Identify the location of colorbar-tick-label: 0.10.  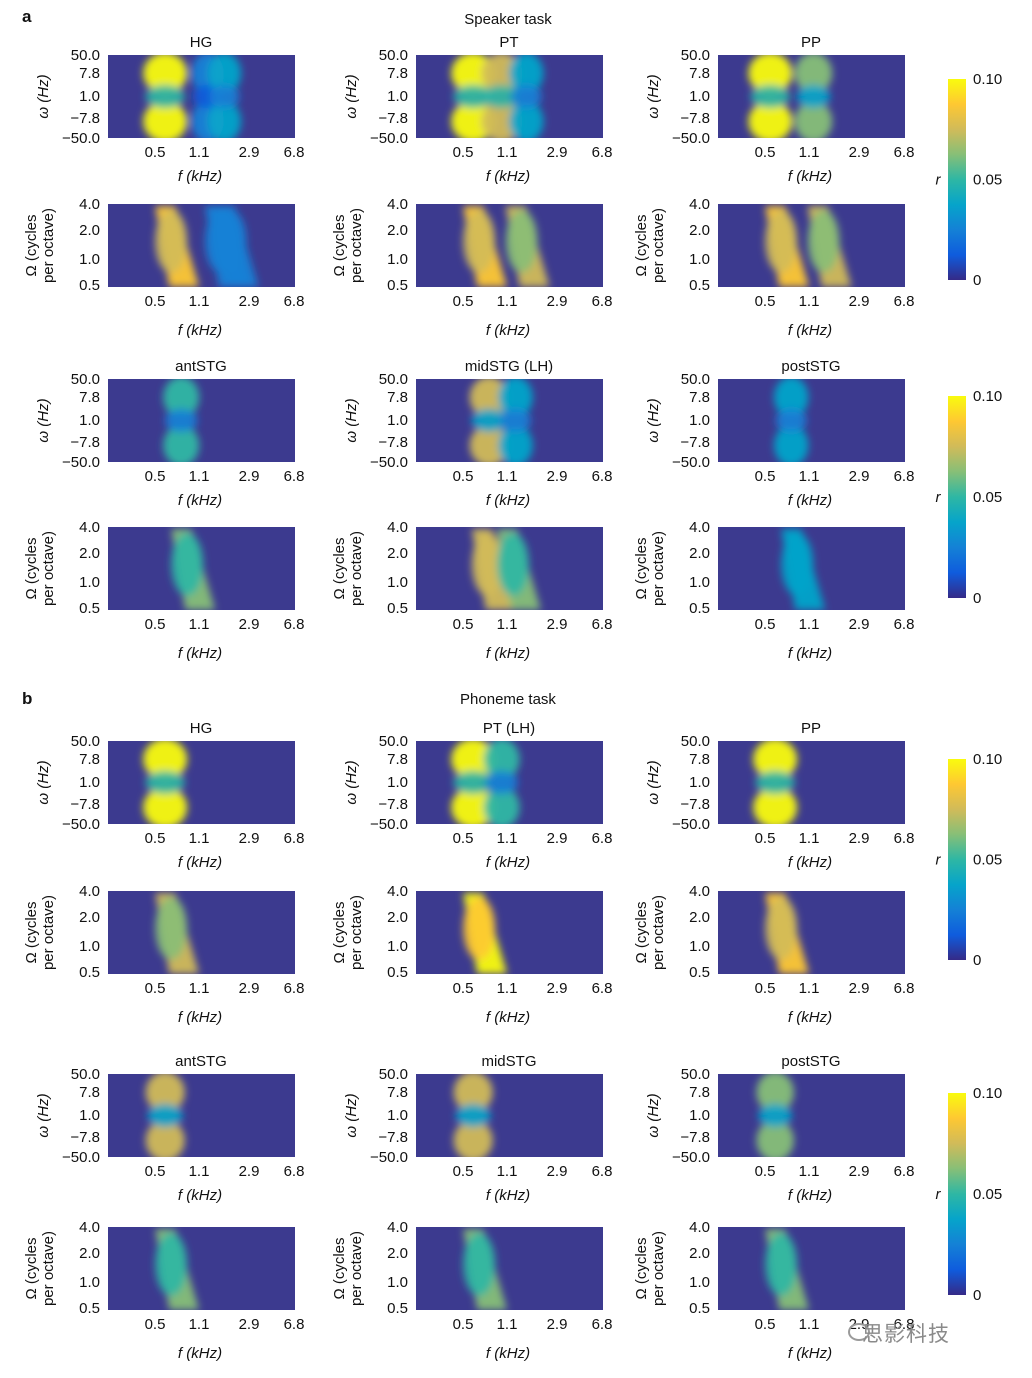
(987, 759).